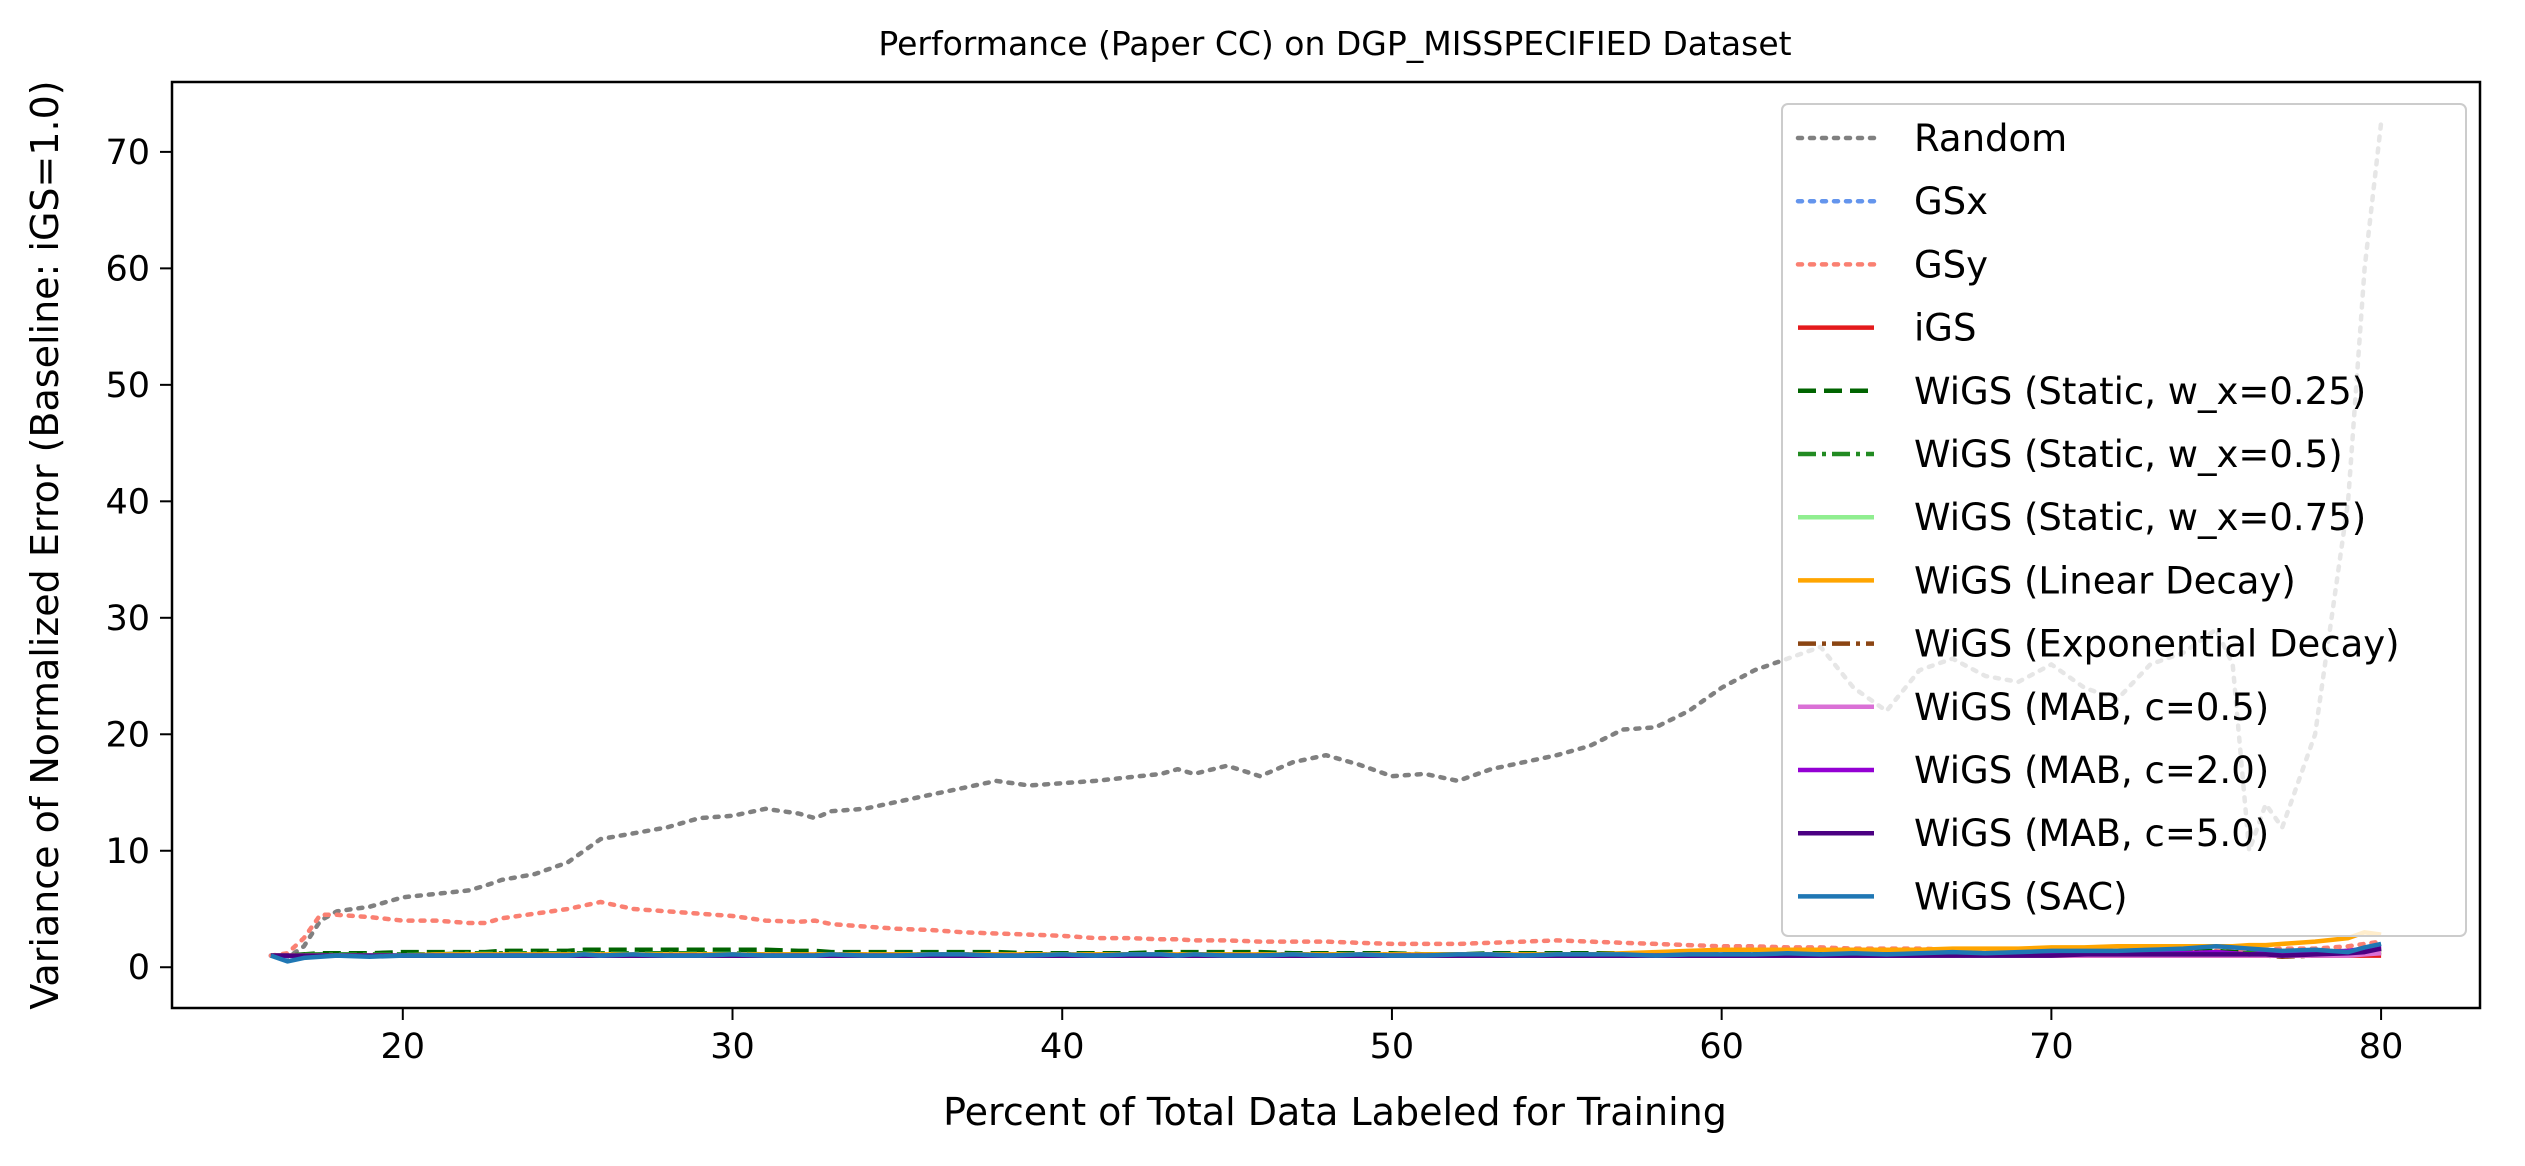 The image size is (2525, 1166). What do you see at coordinates (1392, 1047) in the screenshot?
I see `x-tick-label: 50` at bounding box center [1392, 1047].